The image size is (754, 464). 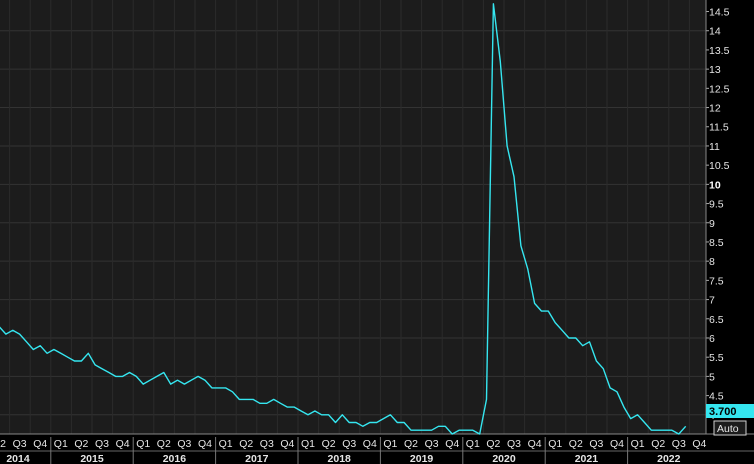 I want to click on auto-button-box, so click(x=730, y=428).